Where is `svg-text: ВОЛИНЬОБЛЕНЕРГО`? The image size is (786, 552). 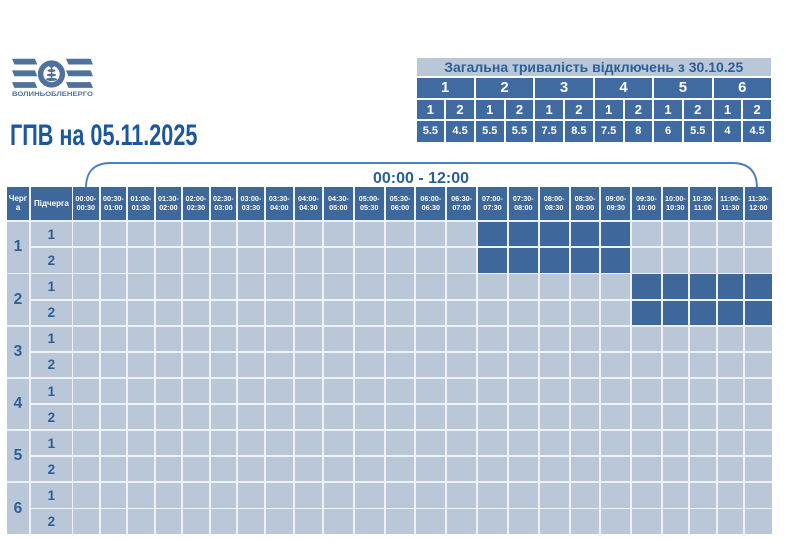 svg-text: ВОЛИНЬОБЛЕНЕРГО is located at coordinates (52, 94).